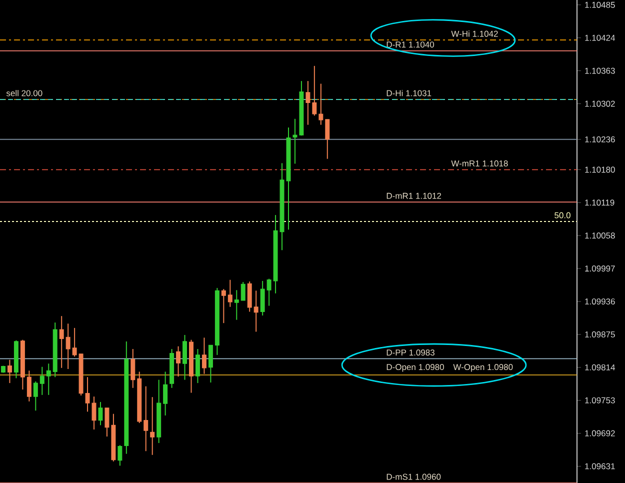 The width and height of the screenshot is (625, 483). I want to click on ref-line-label: W-mR1 1.1018, so click(479, 163).